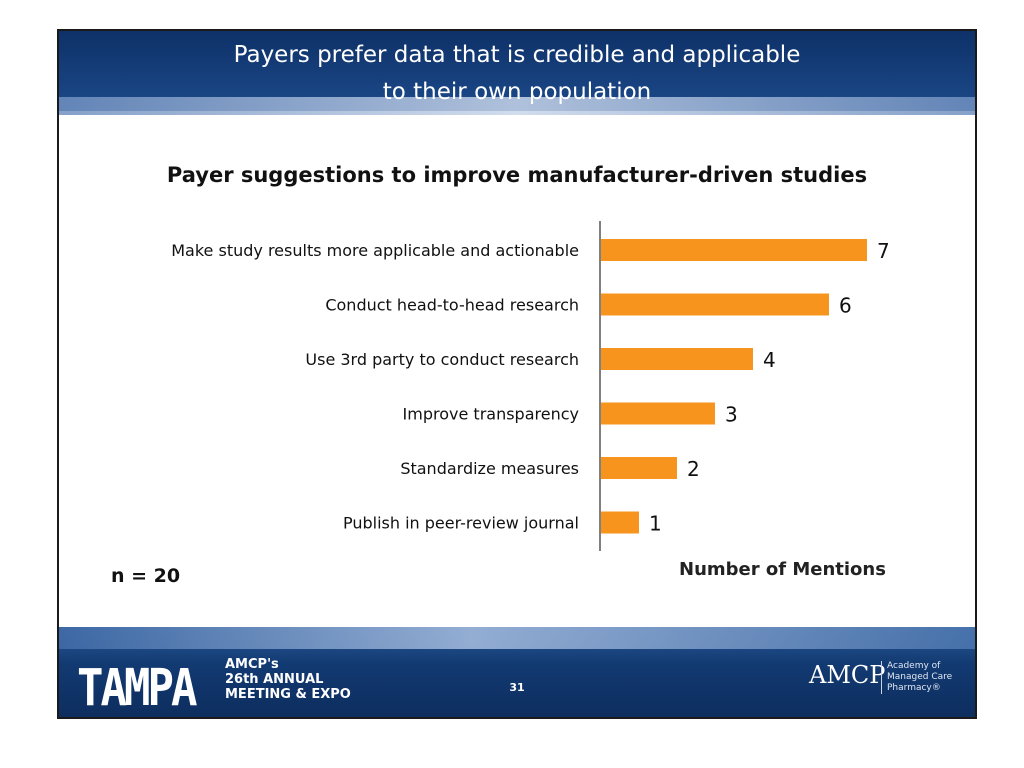  I want to click on event-line-1: AMCP's, so click(252, 664).